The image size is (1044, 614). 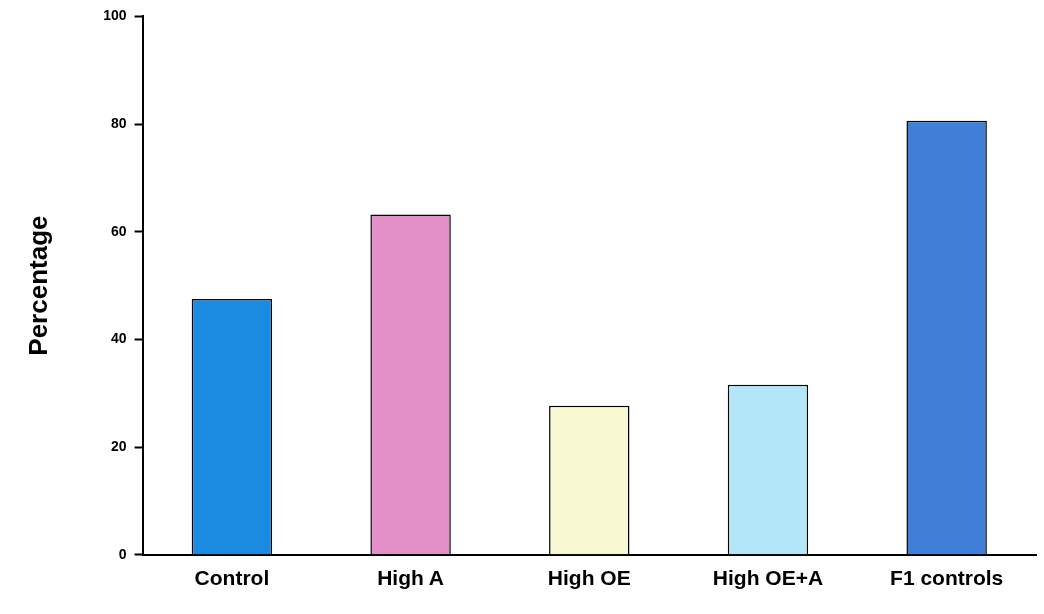 What do you see at coordinates (115, 15) in the screenshot?
I see `y-tick-label: 100` at bounding box center [115, 15].